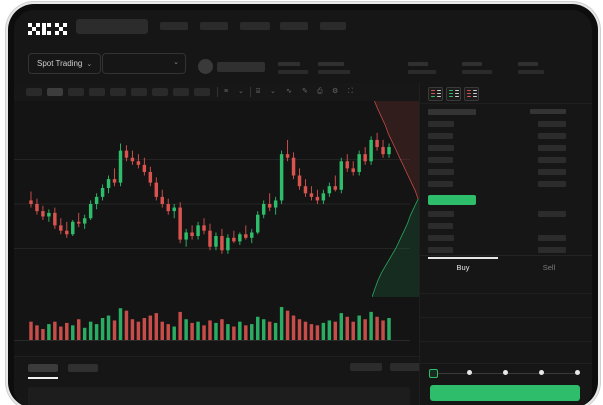  Describe the element at coordinates (181, 92) in the screenshot. I see `tf-1M-button` at that location.